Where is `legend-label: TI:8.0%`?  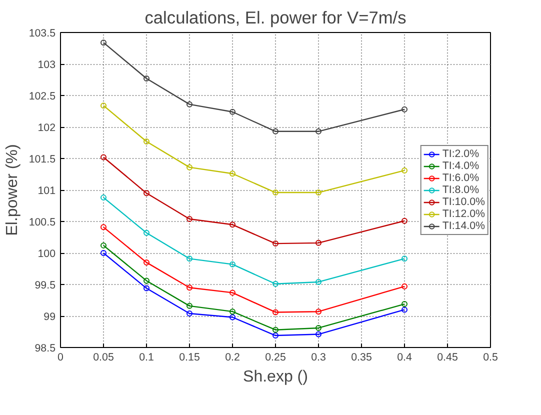
legend-label: TI:8.0% is located at coordinates (461, 190).